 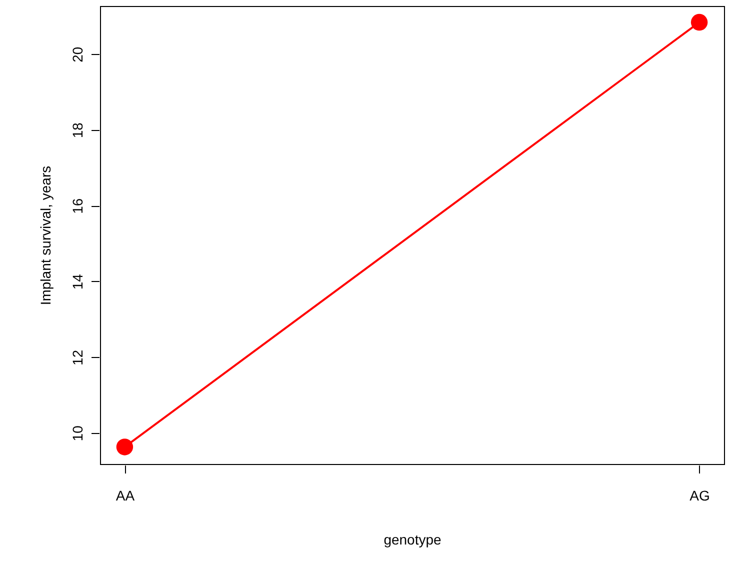 What do you see at coordinates (78, 54) in the screenshot?
I see `y-tick-label: 20` at bounding box center [78, 54].